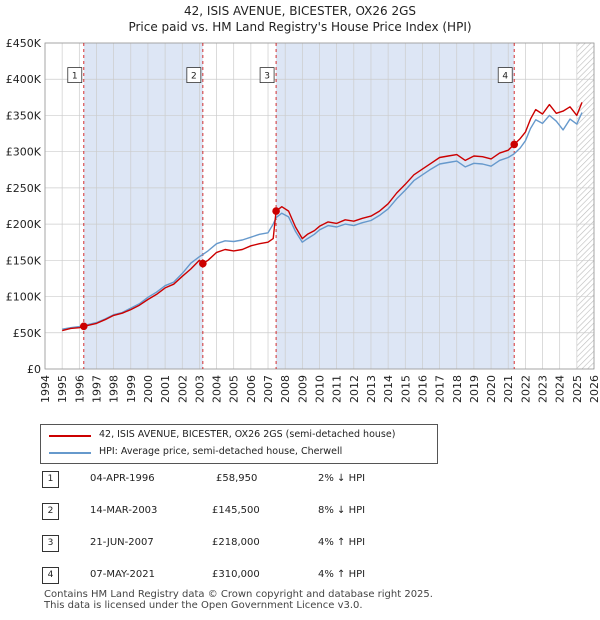 The image size is (600, 620). I want to click on chart-title-line1: 42, ISIS AVENUE, BICESTER, OX26 2GS, so click(300, 11).